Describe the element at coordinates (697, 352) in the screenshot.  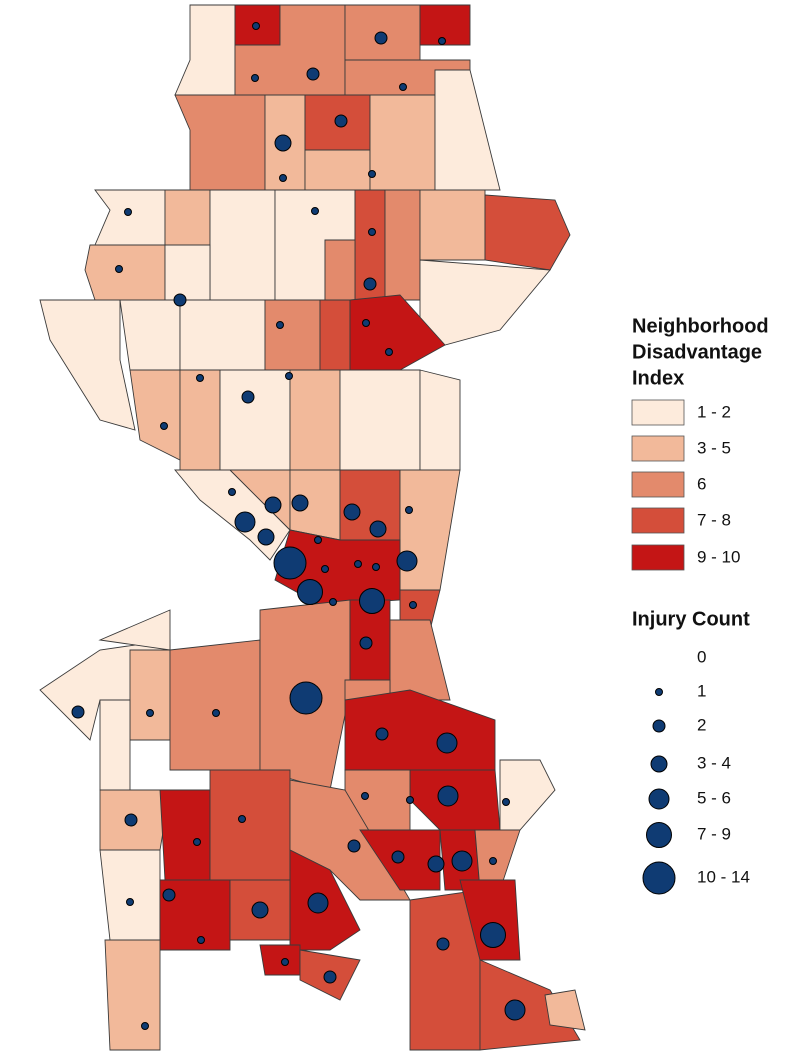
I see `legend-title: Disadvantage` at that location.